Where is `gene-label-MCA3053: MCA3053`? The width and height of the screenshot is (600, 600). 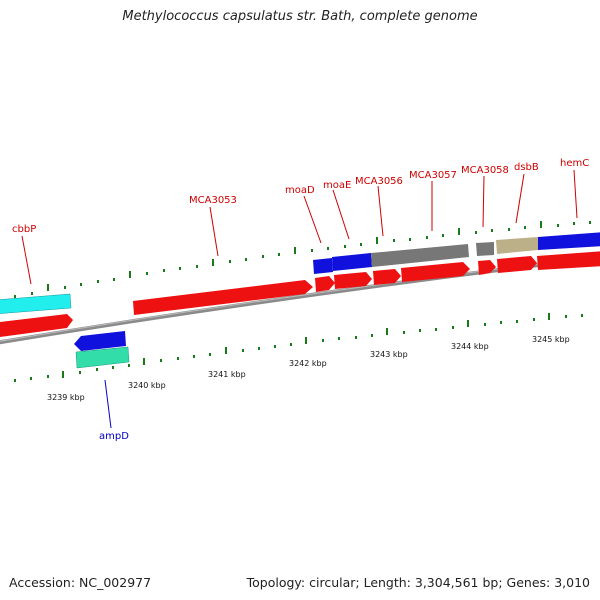
gene-label-MCA3053: MCA3053 is located at coordinates (213, 200).